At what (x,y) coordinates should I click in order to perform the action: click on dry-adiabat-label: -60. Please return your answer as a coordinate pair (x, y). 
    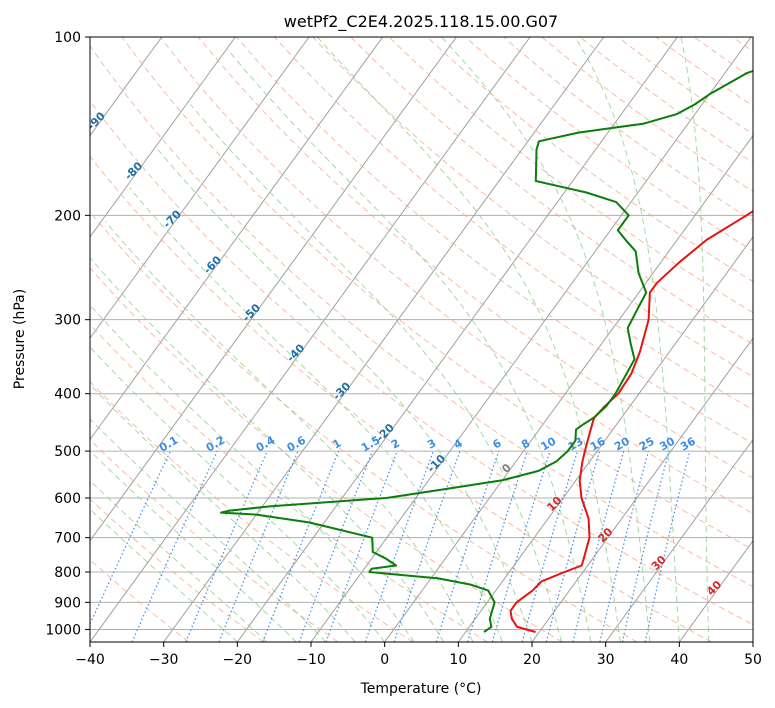
    Looking at the image, I should click on (212, 264).